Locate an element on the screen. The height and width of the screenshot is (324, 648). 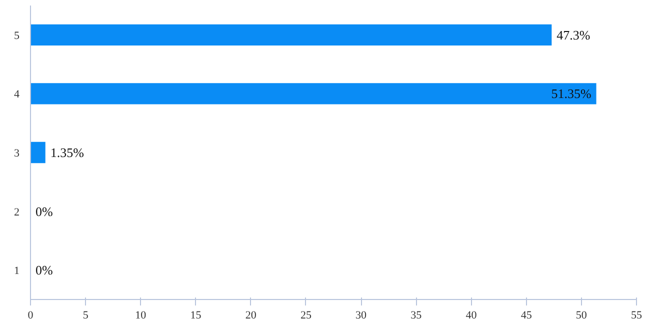
x-tick-label: 50 is located at coordinates (582, 316).